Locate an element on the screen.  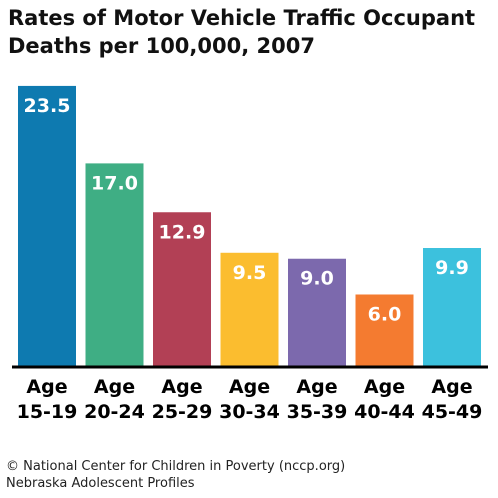
value-label-7: 9.9 is located at coordinates (452, 268).